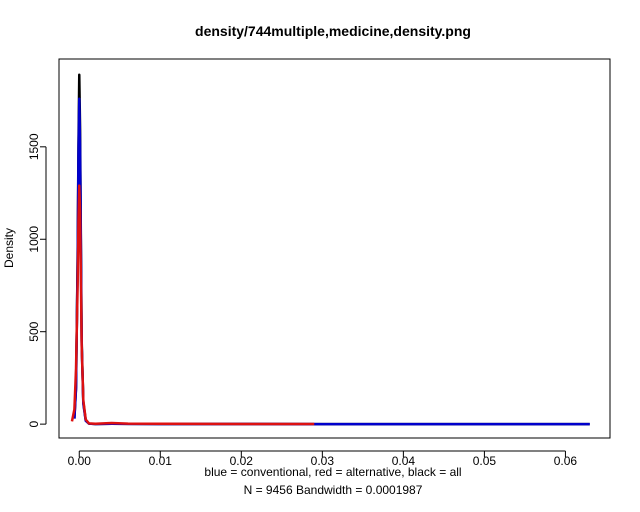 This screenshot has width=640, height=512. What do you see at coordinates (485, 461) in the screenshot?
I see `x-tick-label: 0.05` at bounding box center [485, 461].